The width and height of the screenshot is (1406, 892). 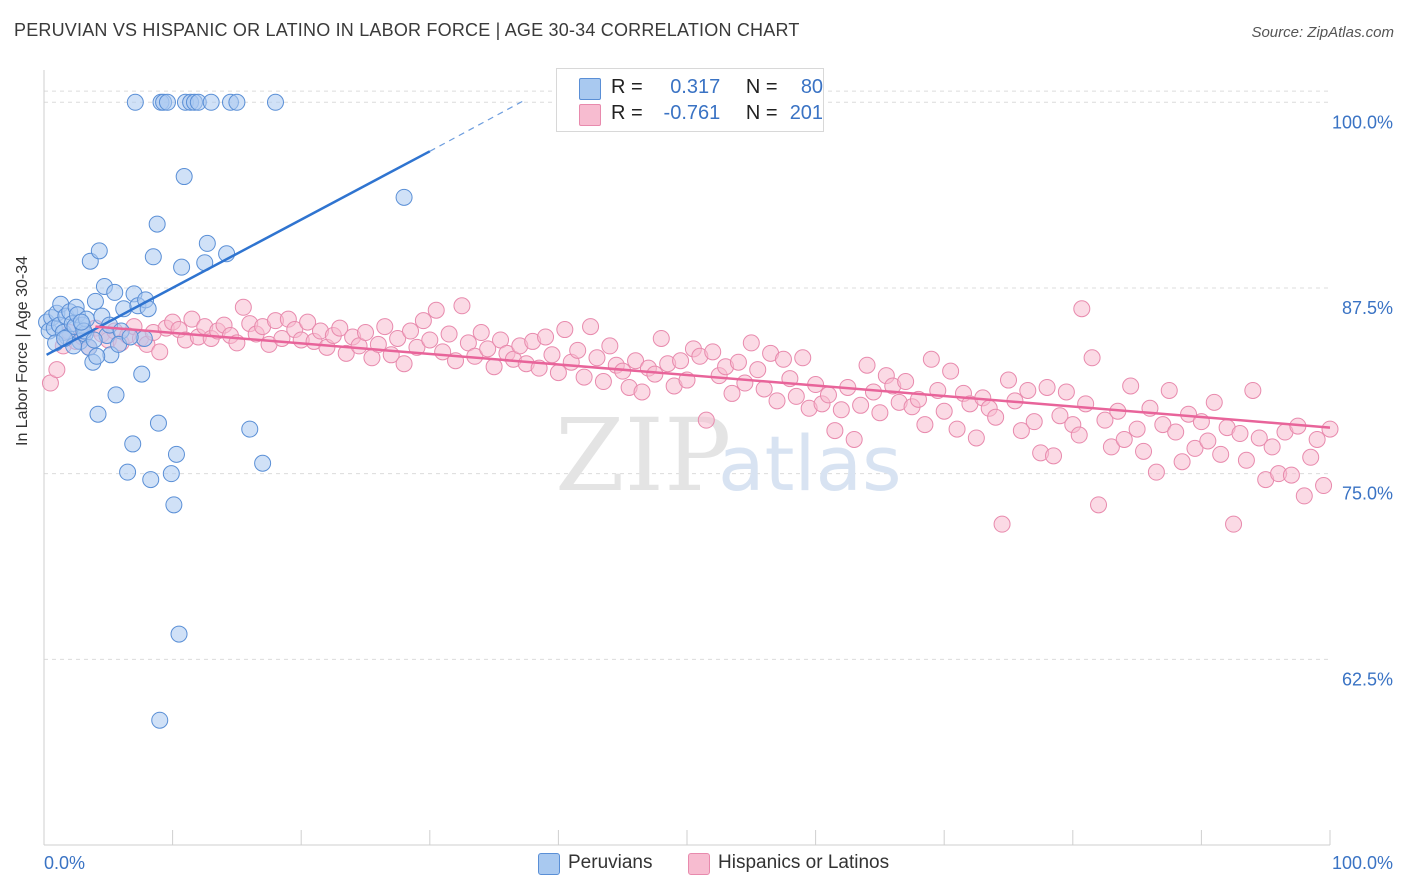 What do you see at coordinates (713, 377) in the screenshot?
I see `hispanic-trend-line` at bounding box center [713, 377].